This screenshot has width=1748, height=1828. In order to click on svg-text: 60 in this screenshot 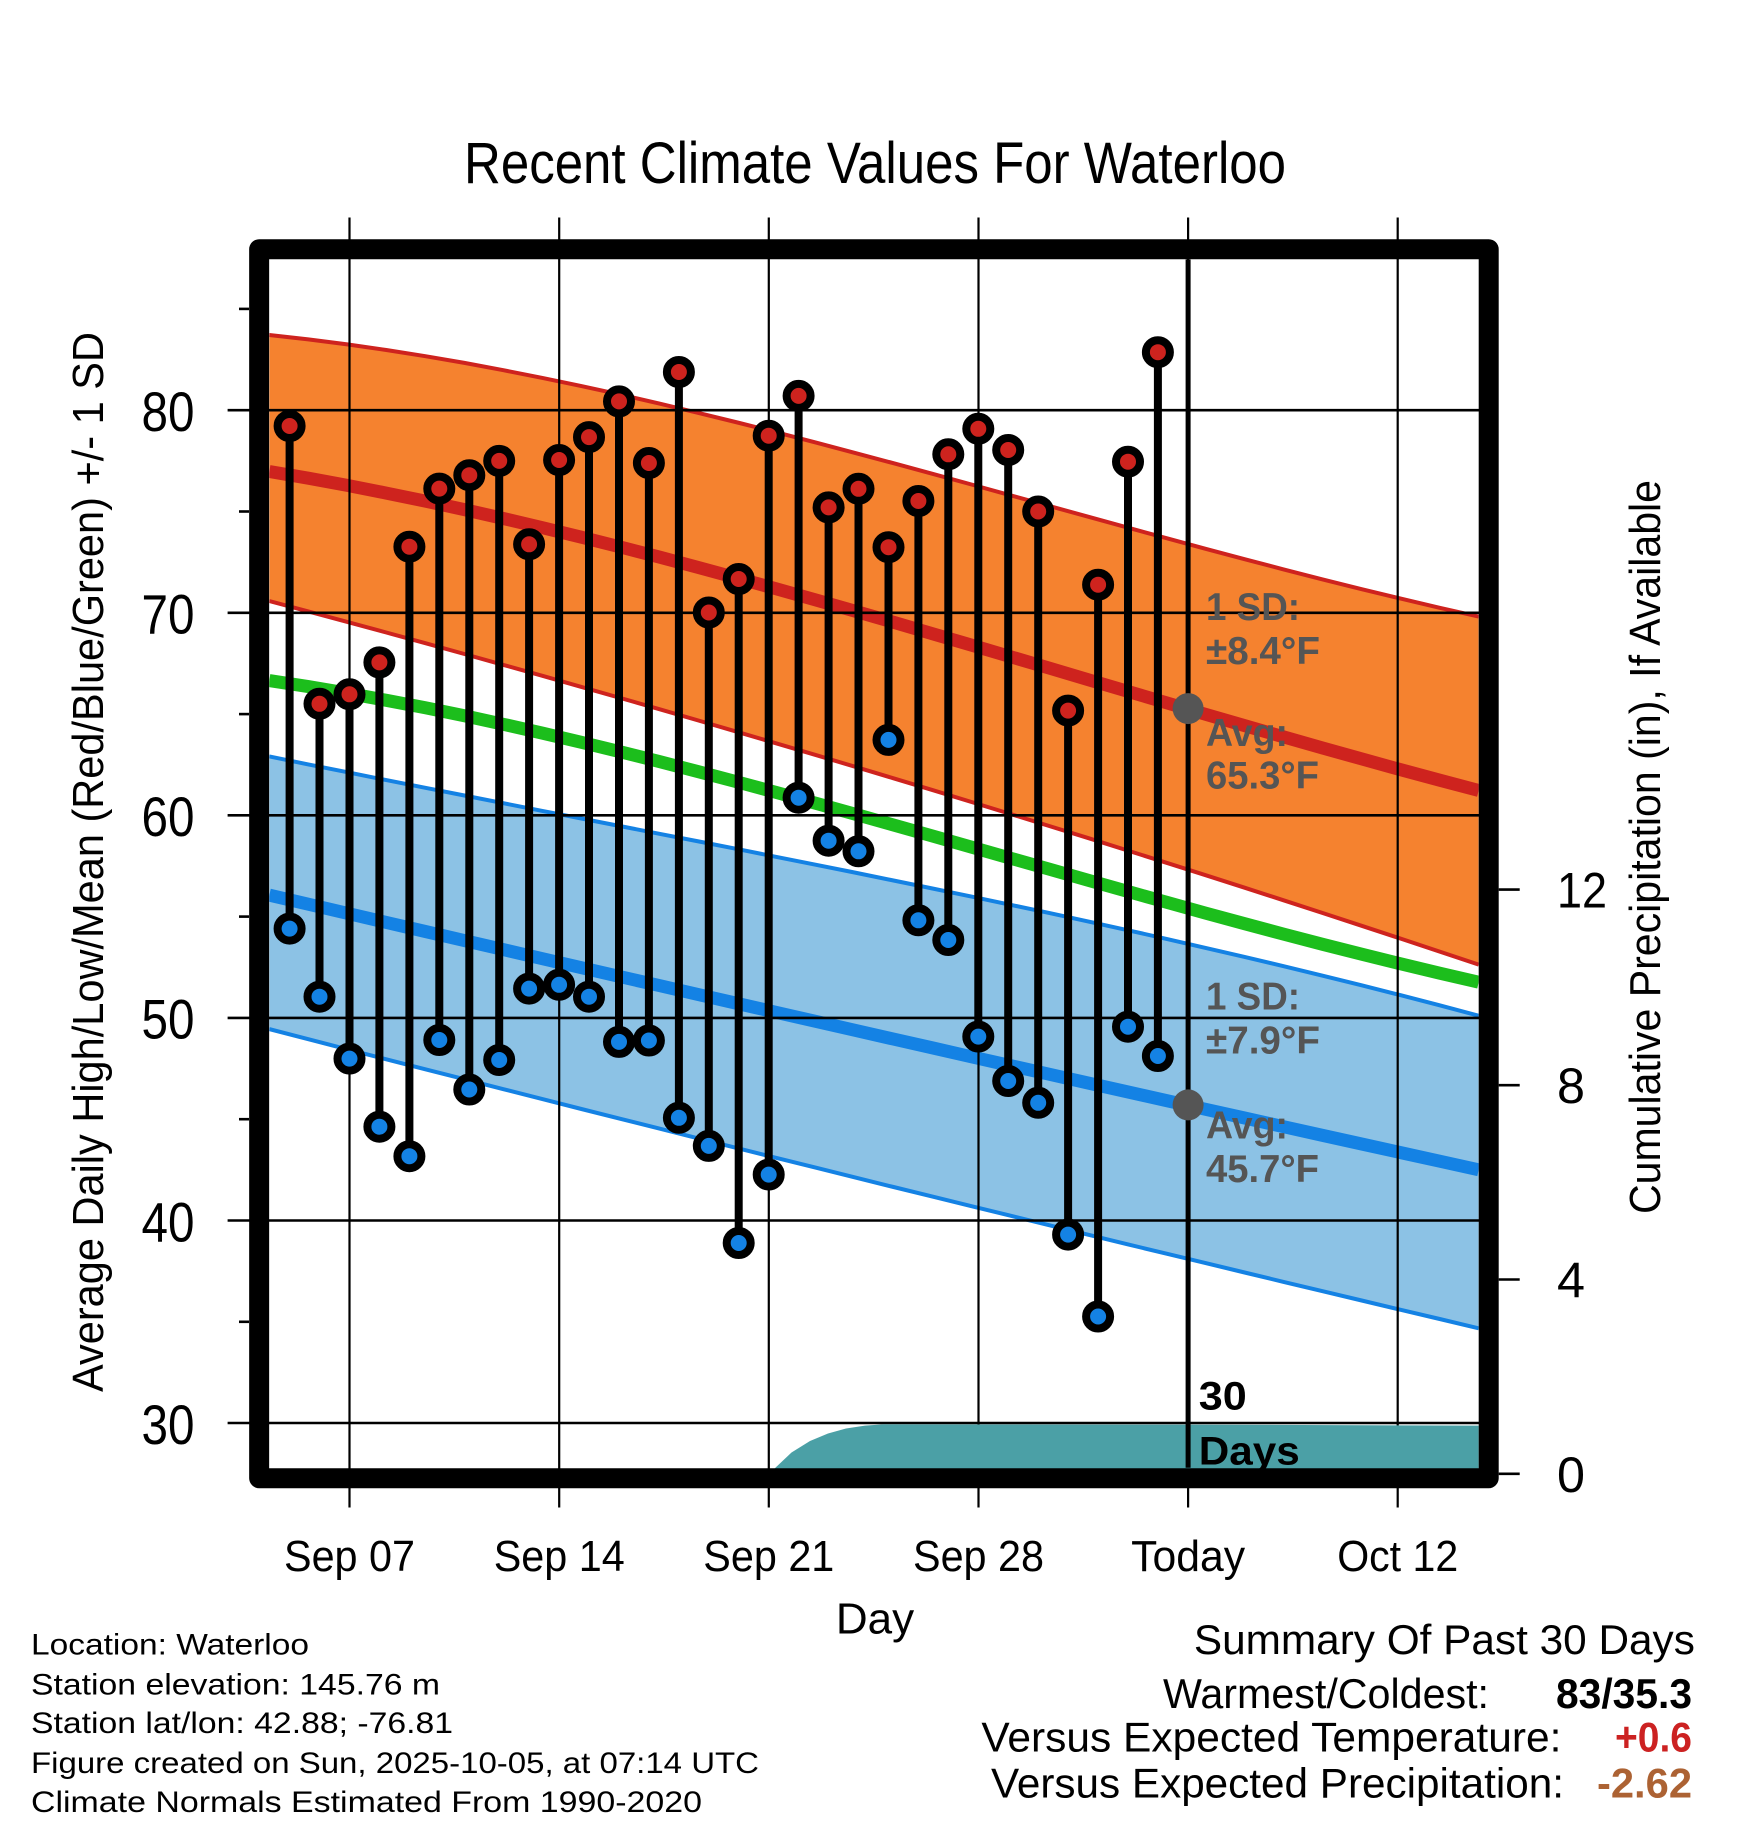, I will do `click(168, 816)`.